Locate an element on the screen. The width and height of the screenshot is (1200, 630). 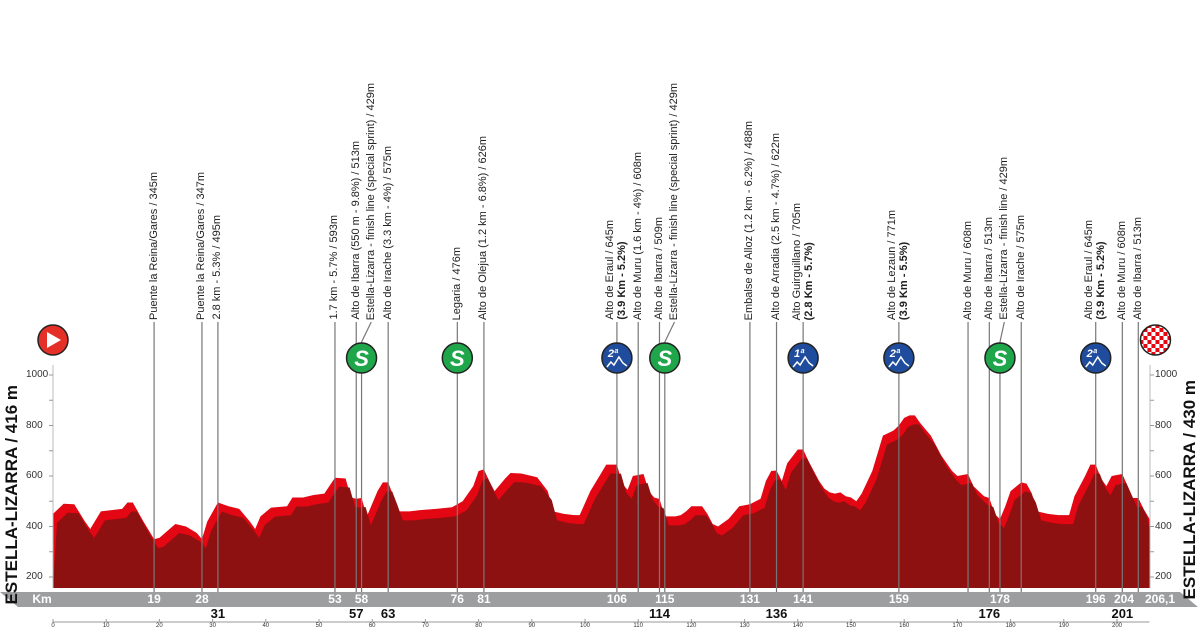
climb-category: 1ª is located at coordinates (799, 354).